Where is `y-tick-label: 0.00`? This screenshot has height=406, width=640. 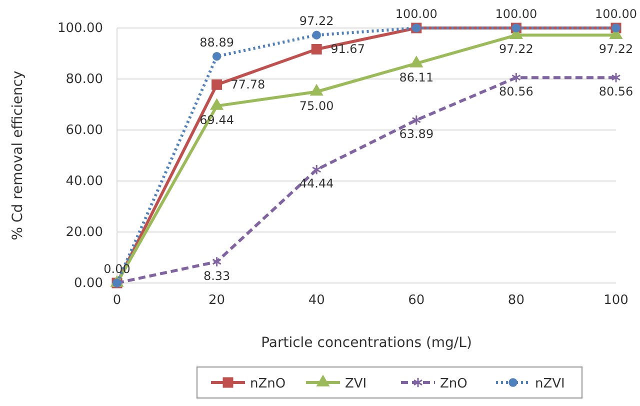 y-tick-label: 0.00 is located at coordinates (88, 284).